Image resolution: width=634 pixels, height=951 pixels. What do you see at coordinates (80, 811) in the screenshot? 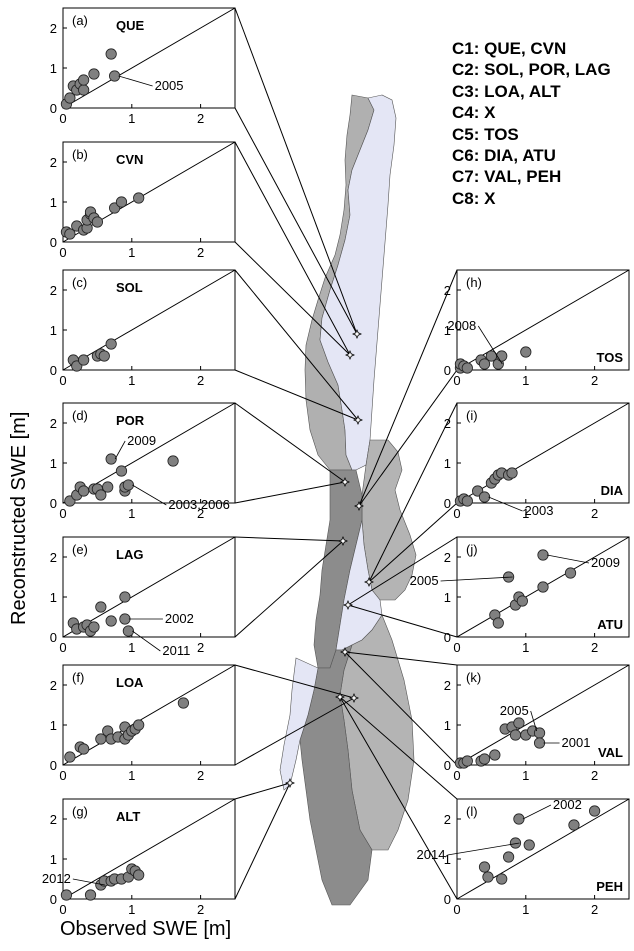
I see `panel-tag: (g)` at bounding box center [80, 811].